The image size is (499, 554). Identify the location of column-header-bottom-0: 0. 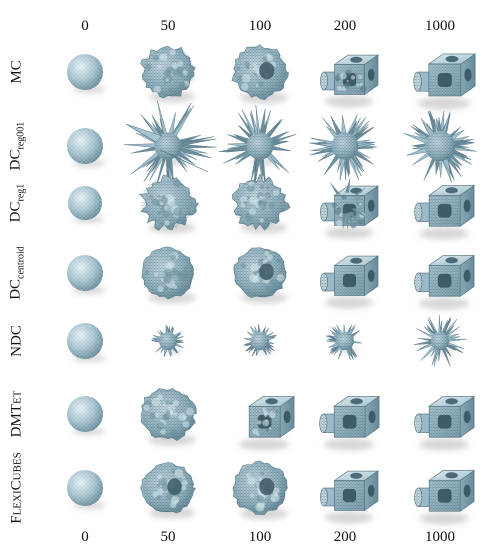
(85, 537).